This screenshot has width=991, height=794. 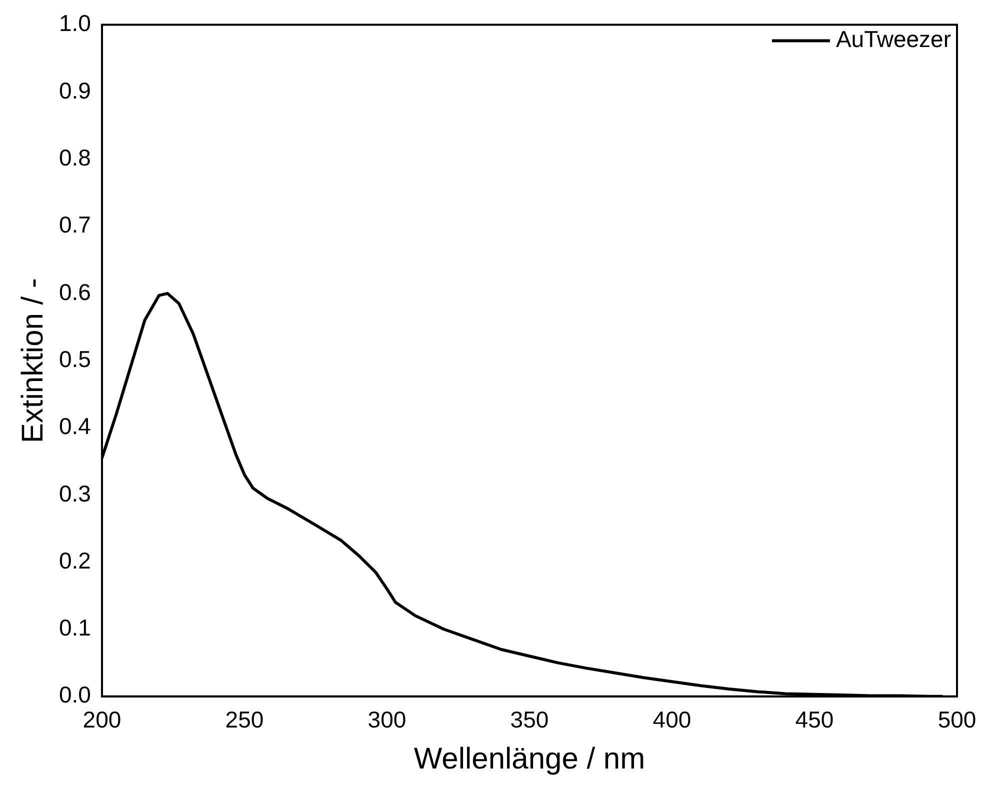 I want to click on y-tick-label: 1.0, so click(x=74, y=23).